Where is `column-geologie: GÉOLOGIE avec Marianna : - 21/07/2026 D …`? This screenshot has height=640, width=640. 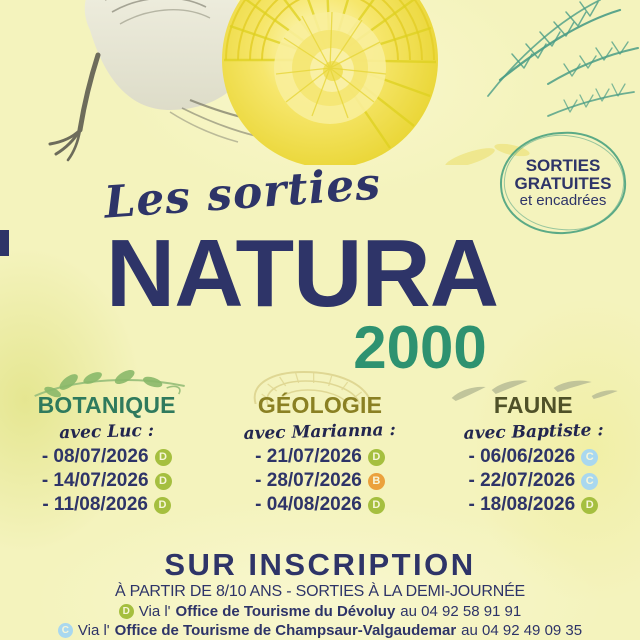 column-geologie: GÉOLOGIE avec Marianna : - 21/07/2026 D … is located at coordinates (319, 444).